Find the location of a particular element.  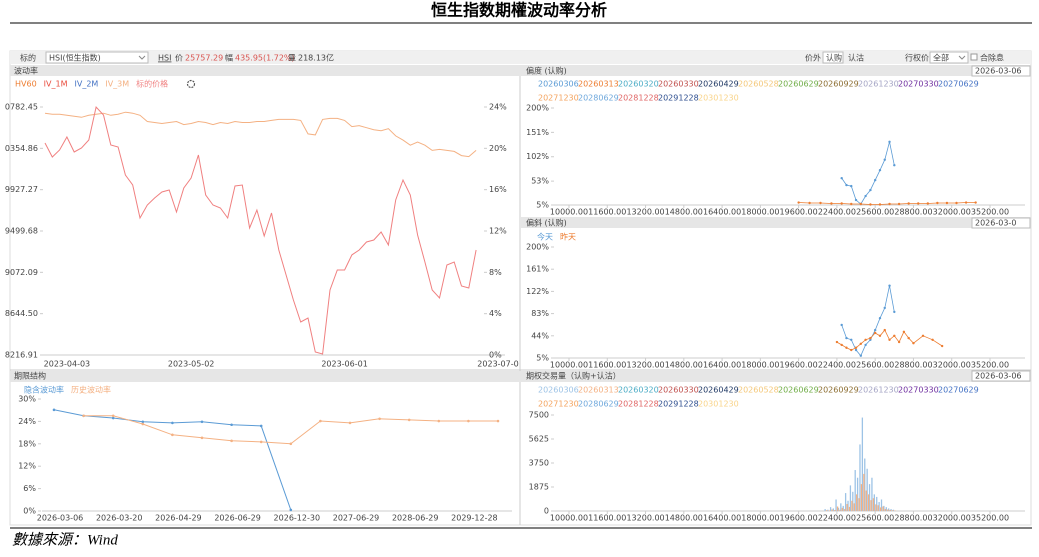

underlying-select is located at coordinates (97, 57).